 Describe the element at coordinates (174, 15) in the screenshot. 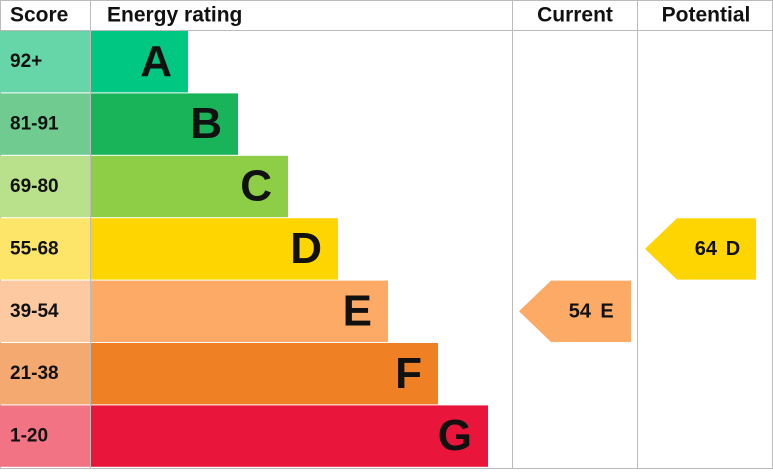

I see `header-rating: Energy rating` at that location.